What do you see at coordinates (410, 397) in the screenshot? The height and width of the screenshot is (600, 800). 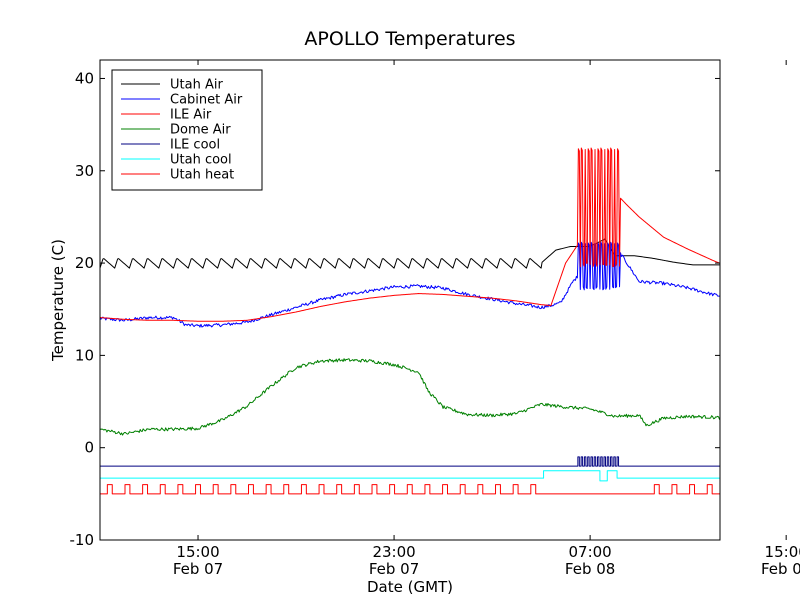 I see `series-line-dome-air` at bounding box center [410, 397].